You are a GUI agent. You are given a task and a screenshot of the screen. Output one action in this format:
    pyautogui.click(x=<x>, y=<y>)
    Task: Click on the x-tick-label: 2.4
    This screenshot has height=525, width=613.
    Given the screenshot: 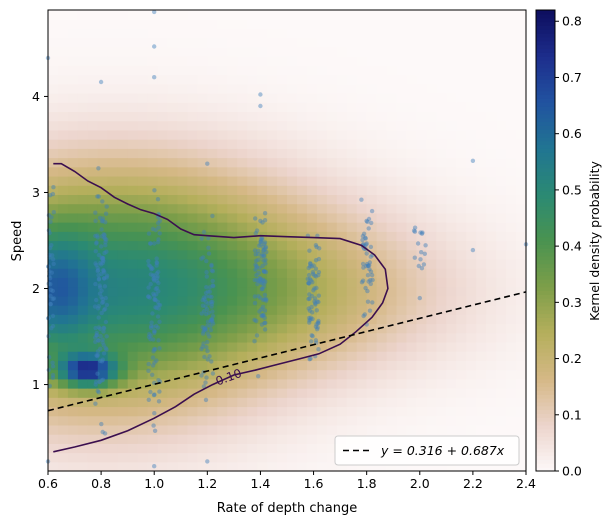 What is the action you would take?
    pyautogui.click(x=526, y=483)
    